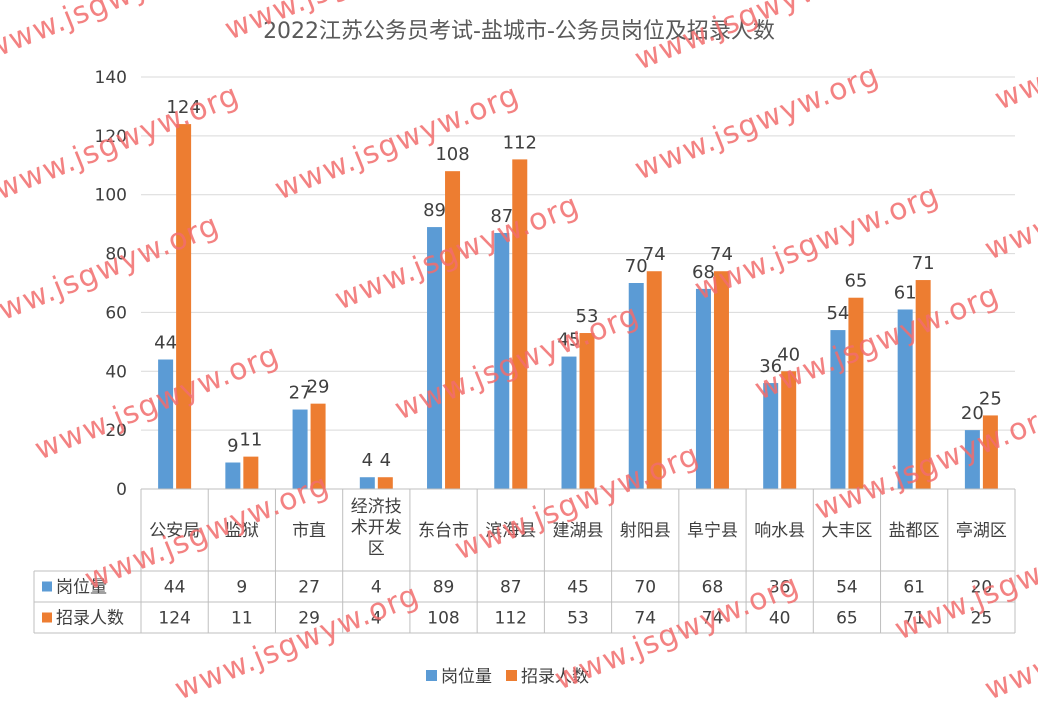 Image resolution: width=1038 pixels, height=709 pixels. I want to click on table-cell: 65, so click(847, 619).